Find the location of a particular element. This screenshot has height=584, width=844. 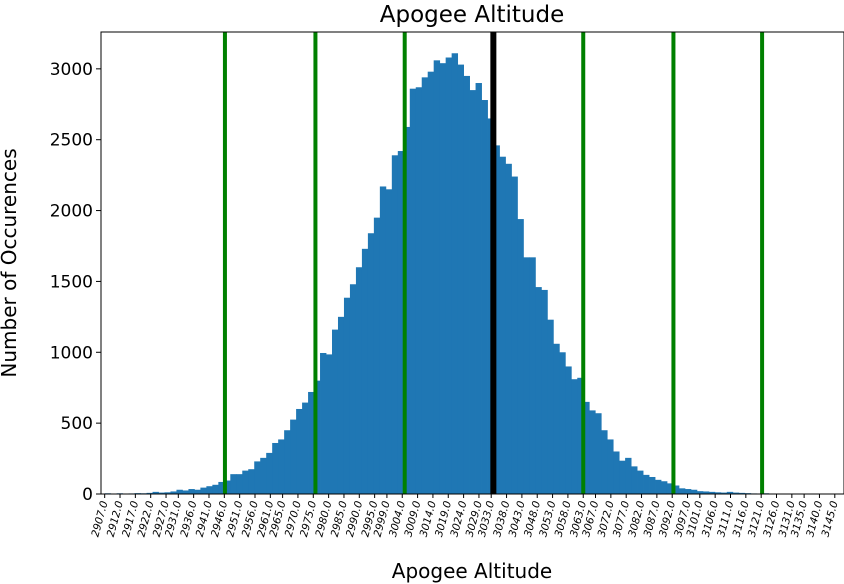

y-axis-ticks: 0 500 1000 1500 2000 2500 3000 is located at coordinates (75, 282).